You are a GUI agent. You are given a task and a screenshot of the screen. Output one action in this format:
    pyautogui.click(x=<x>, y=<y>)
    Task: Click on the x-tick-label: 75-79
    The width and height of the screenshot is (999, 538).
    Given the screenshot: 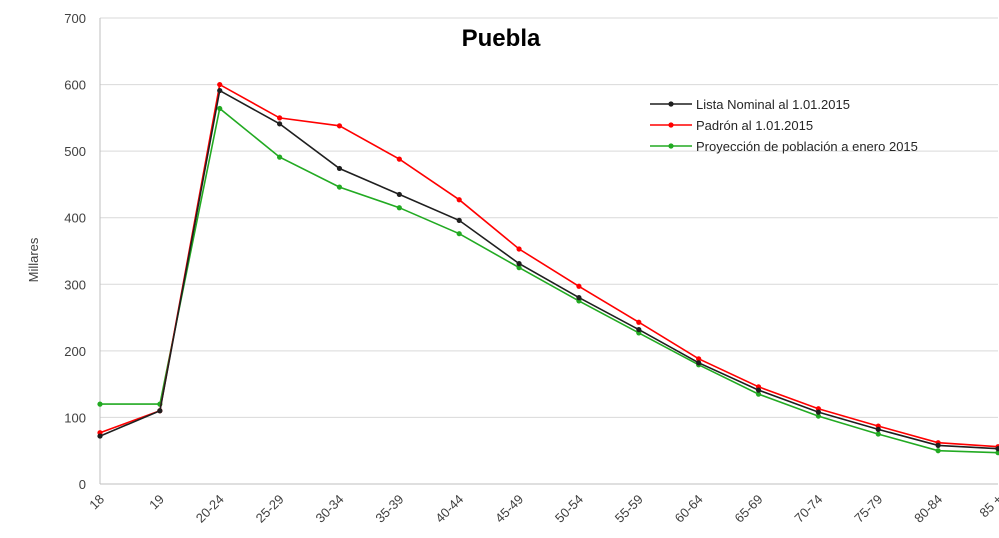 What is the action you would take?
    pyautogui.click(x=868, y=509)
    